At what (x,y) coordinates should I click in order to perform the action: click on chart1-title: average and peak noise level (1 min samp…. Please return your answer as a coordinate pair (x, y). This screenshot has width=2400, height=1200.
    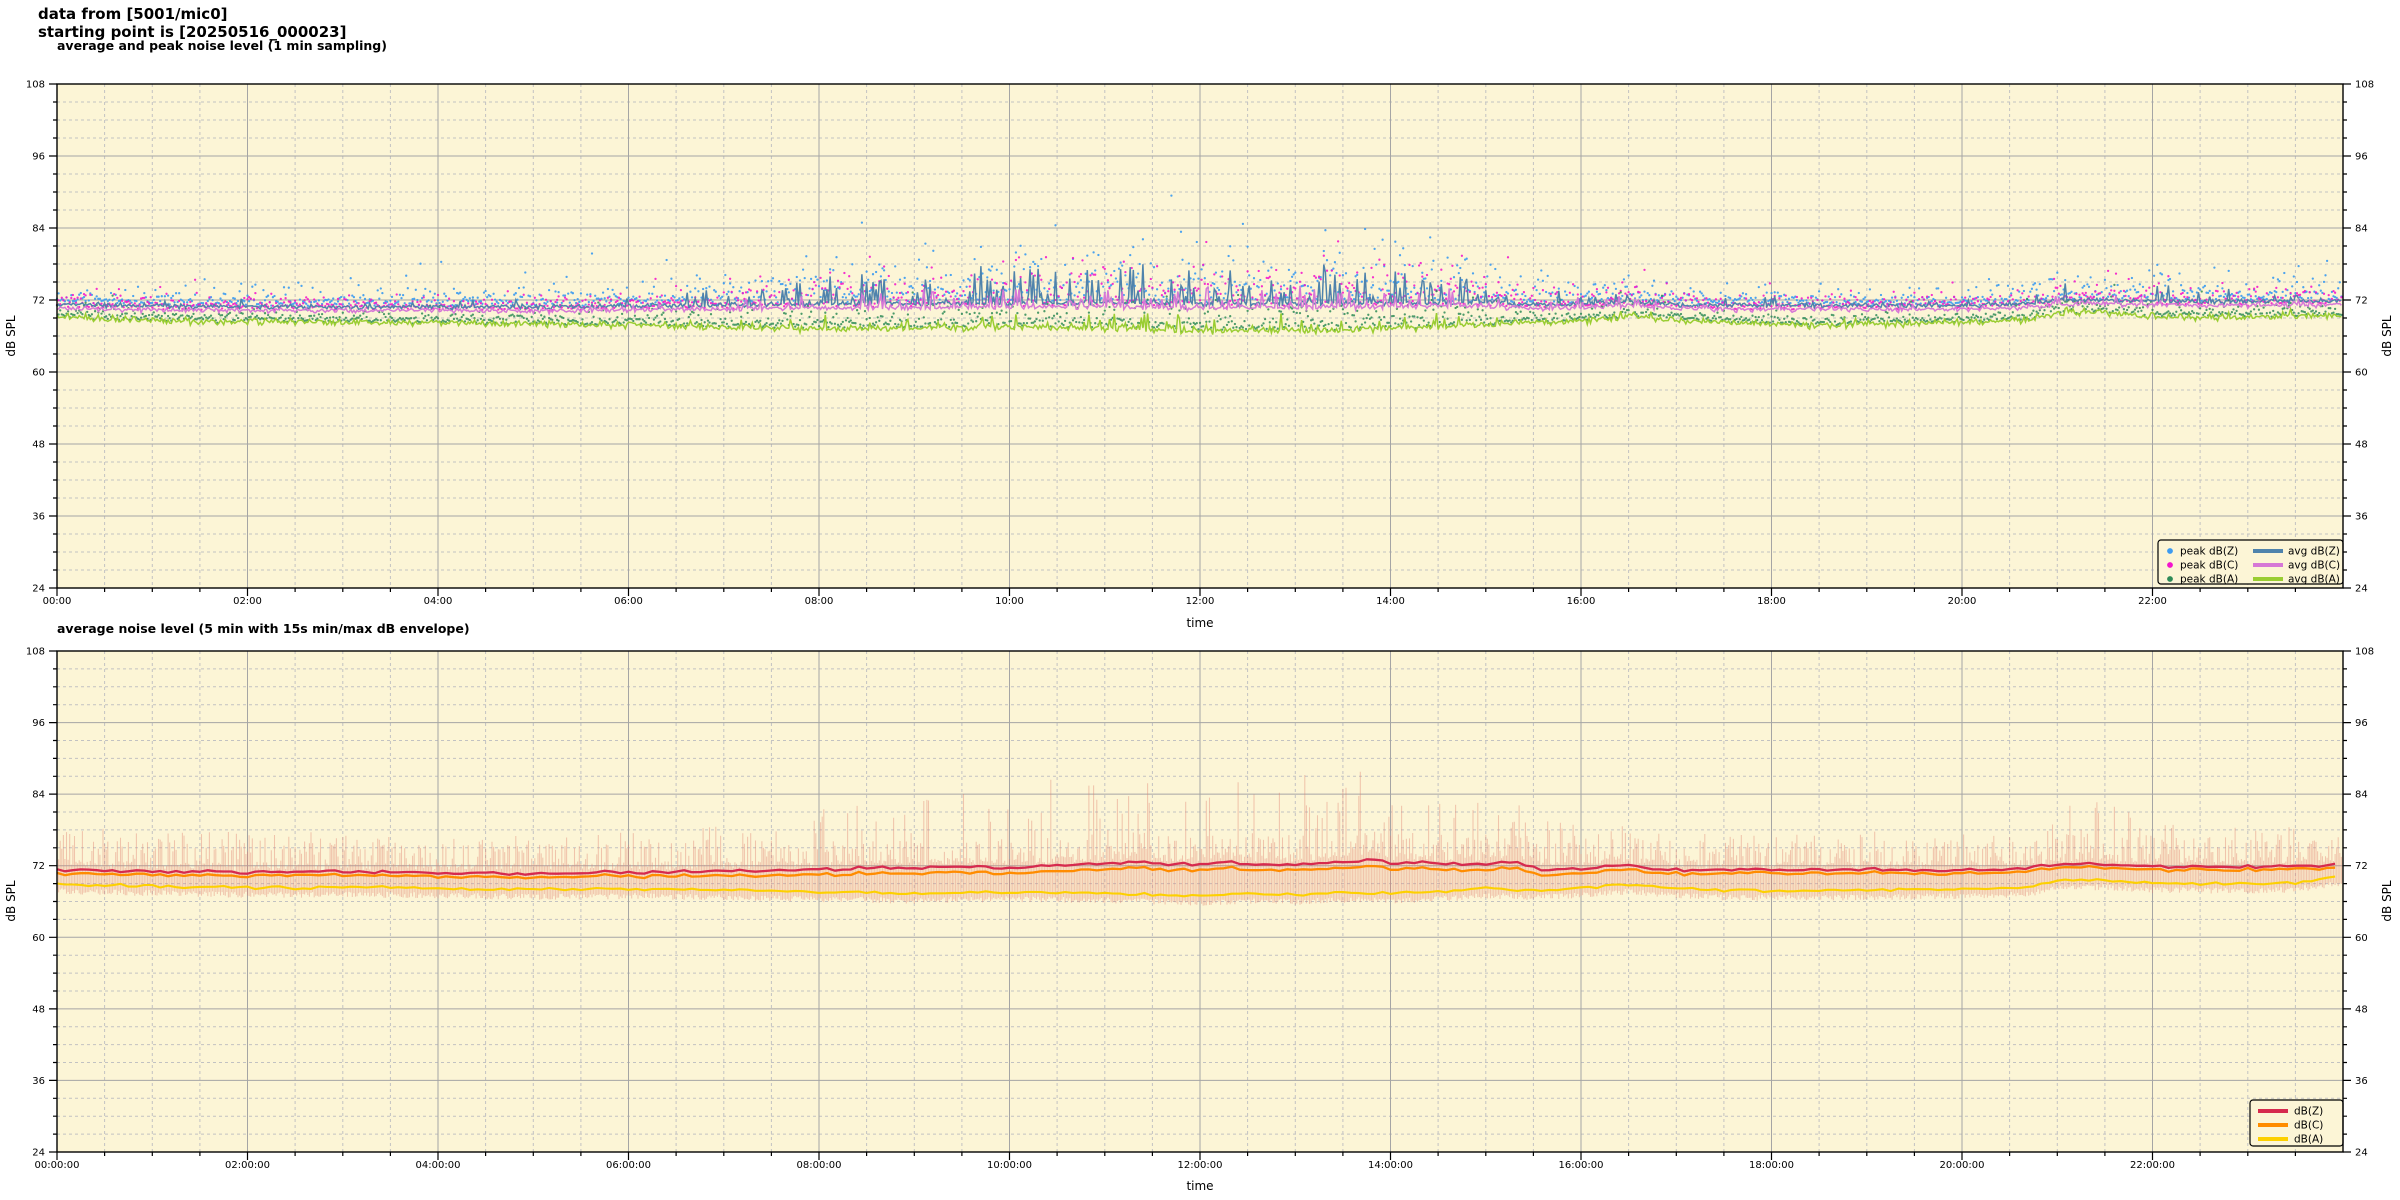
    Looking at the image, I should click on (222, 45).